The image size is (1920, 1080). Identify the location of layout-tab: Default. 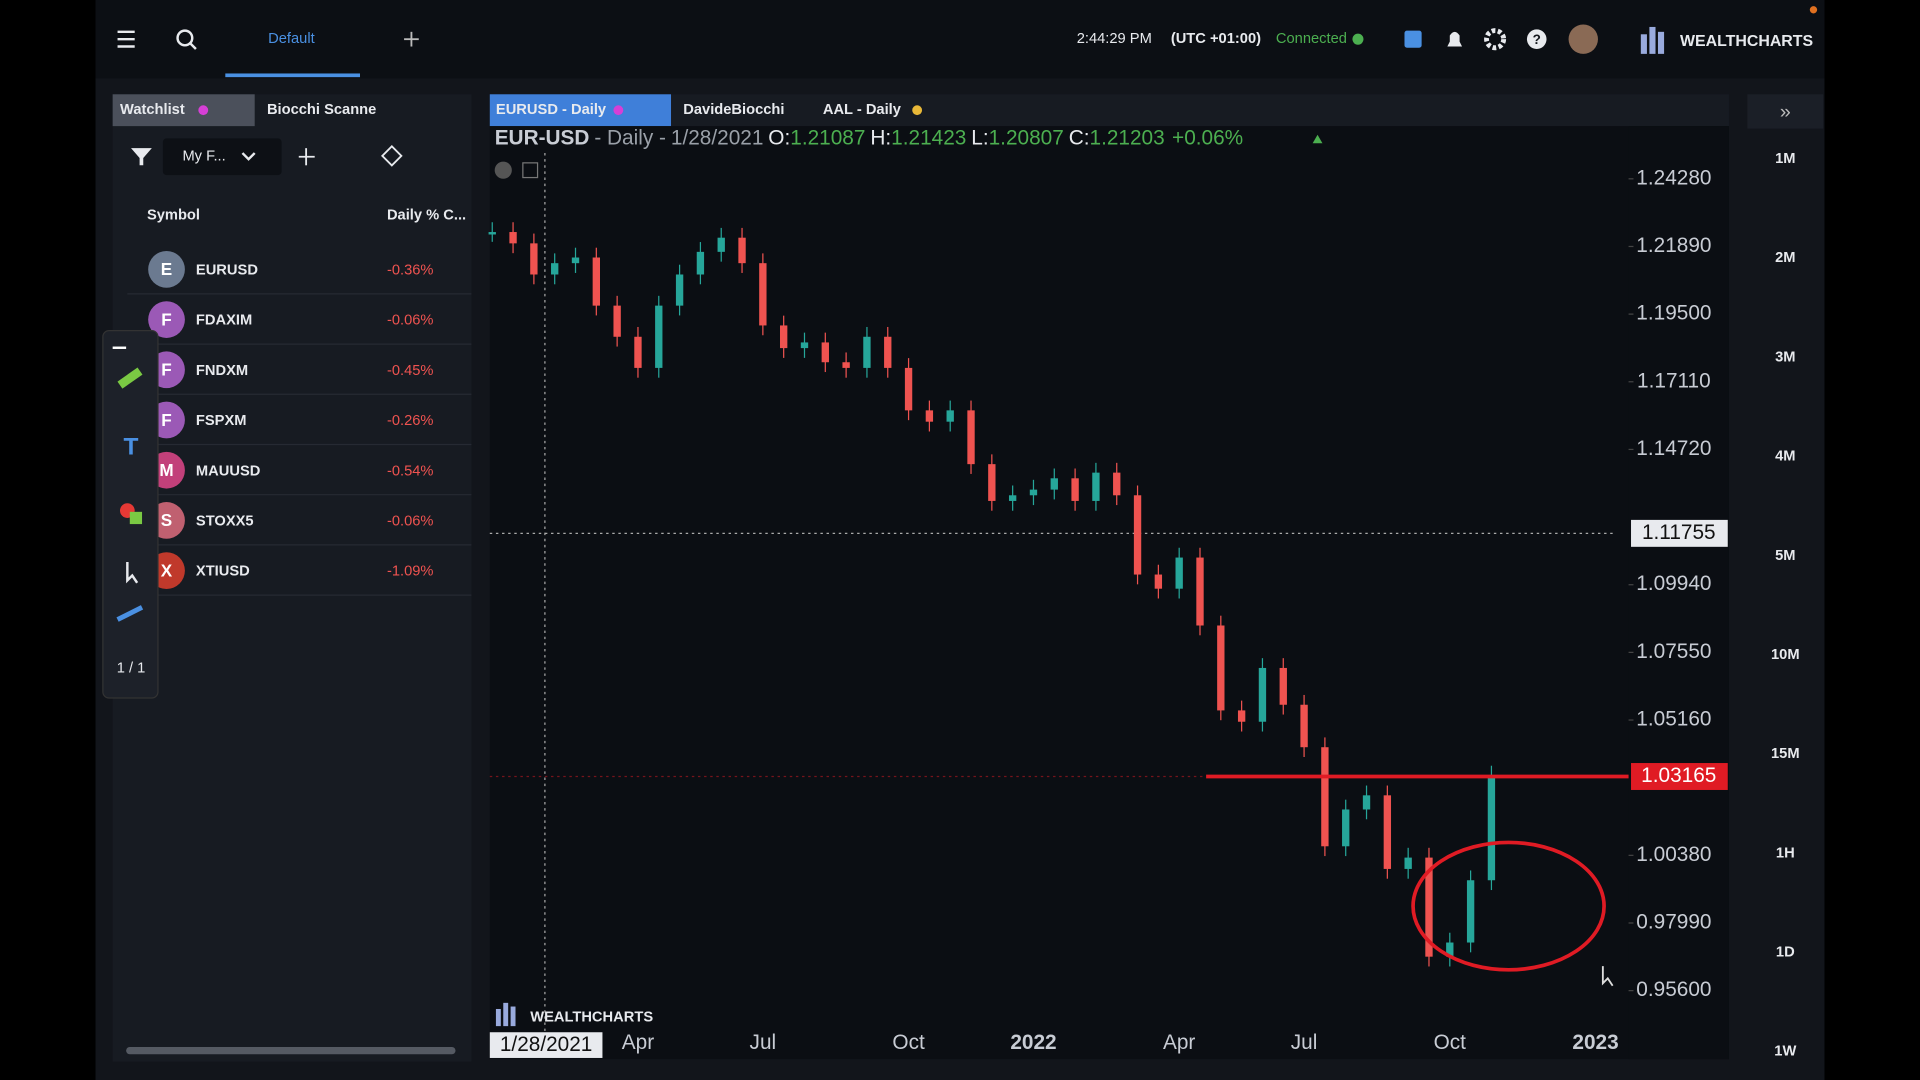
(291, 39).